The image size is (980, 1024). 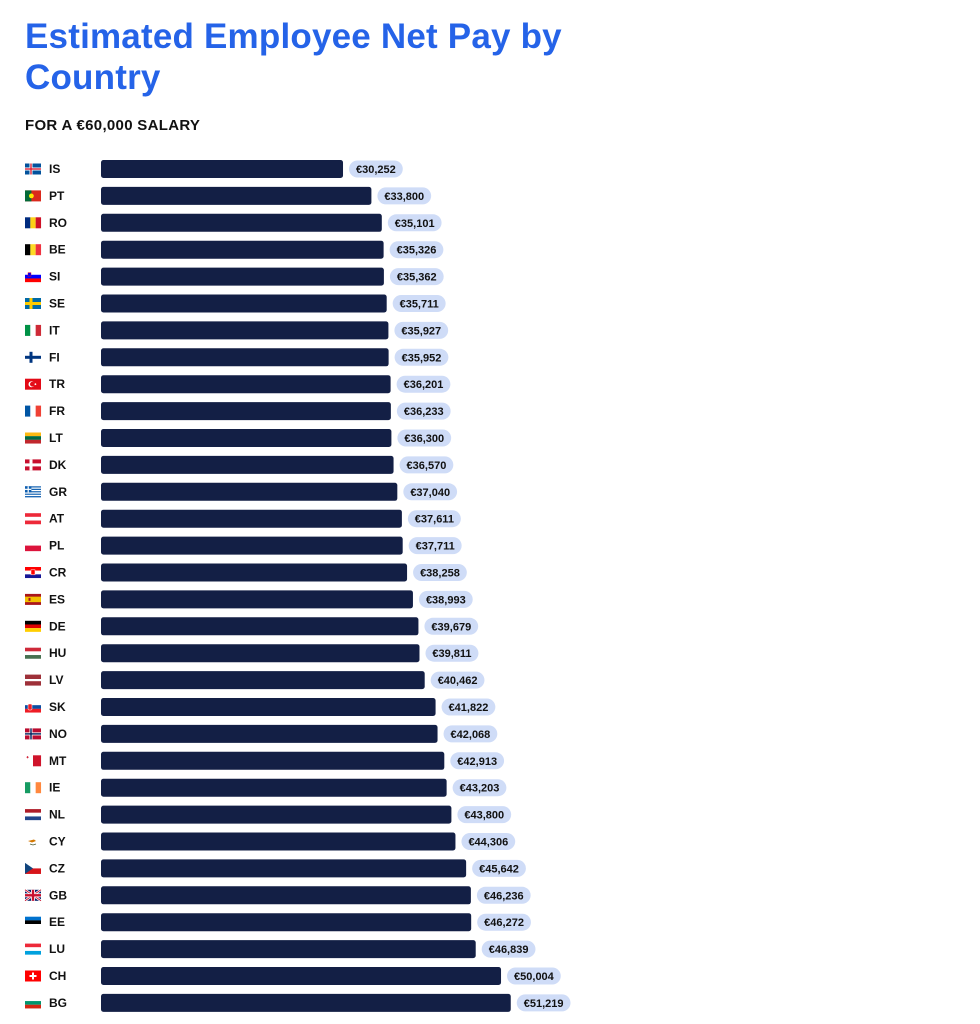 What do you see at coordinates (451, 654) in the screenshot?
I see `data-label: €39,811` at bounding box center [451, 654].